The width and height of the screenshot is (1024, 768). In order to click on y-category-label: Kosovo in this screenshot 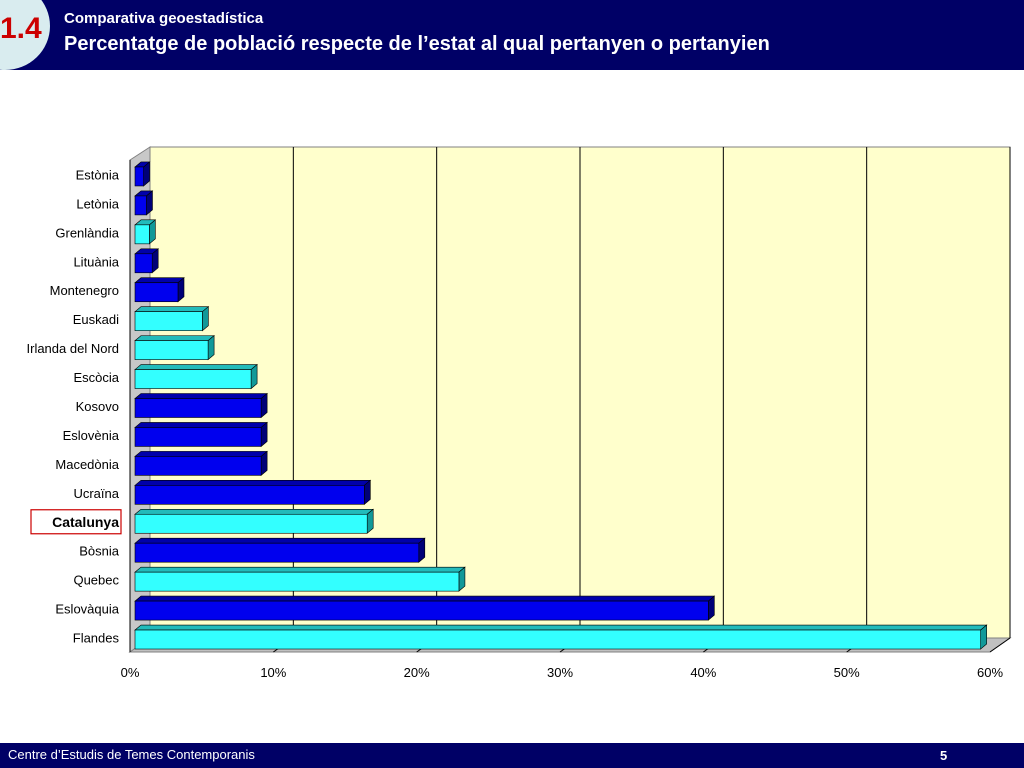, I will do `click(97, 406)`.